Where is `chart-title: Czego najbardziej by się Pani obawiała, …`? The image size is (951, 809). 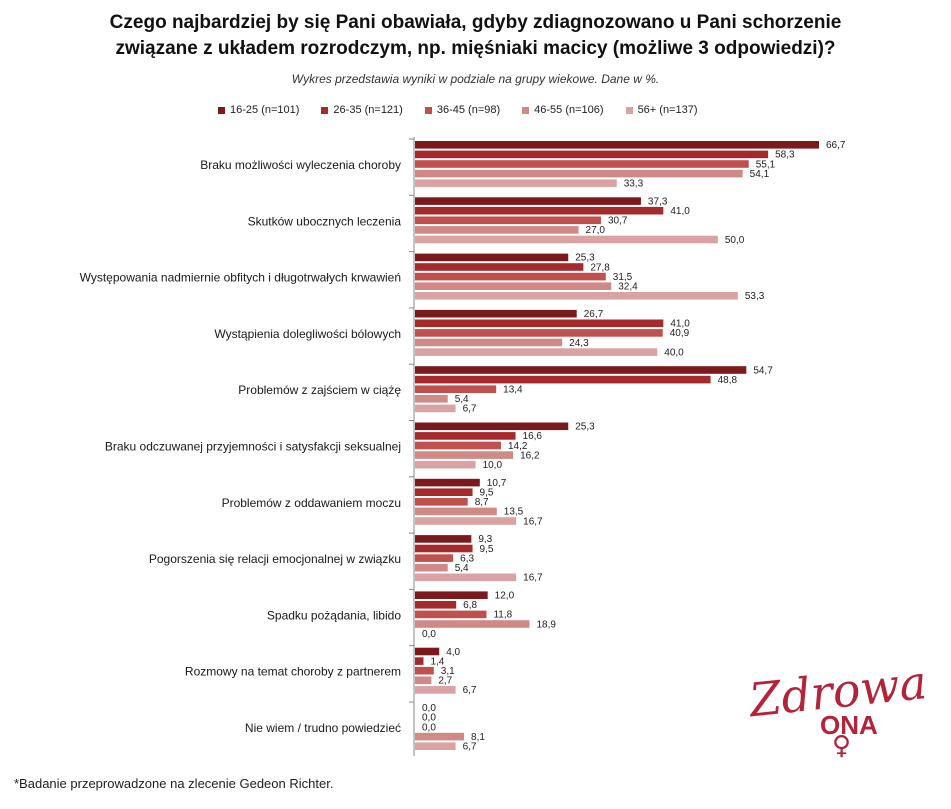 chart-title: Czego najbardziej by się Pani obawiała, … is located at coordinates (475, 36).